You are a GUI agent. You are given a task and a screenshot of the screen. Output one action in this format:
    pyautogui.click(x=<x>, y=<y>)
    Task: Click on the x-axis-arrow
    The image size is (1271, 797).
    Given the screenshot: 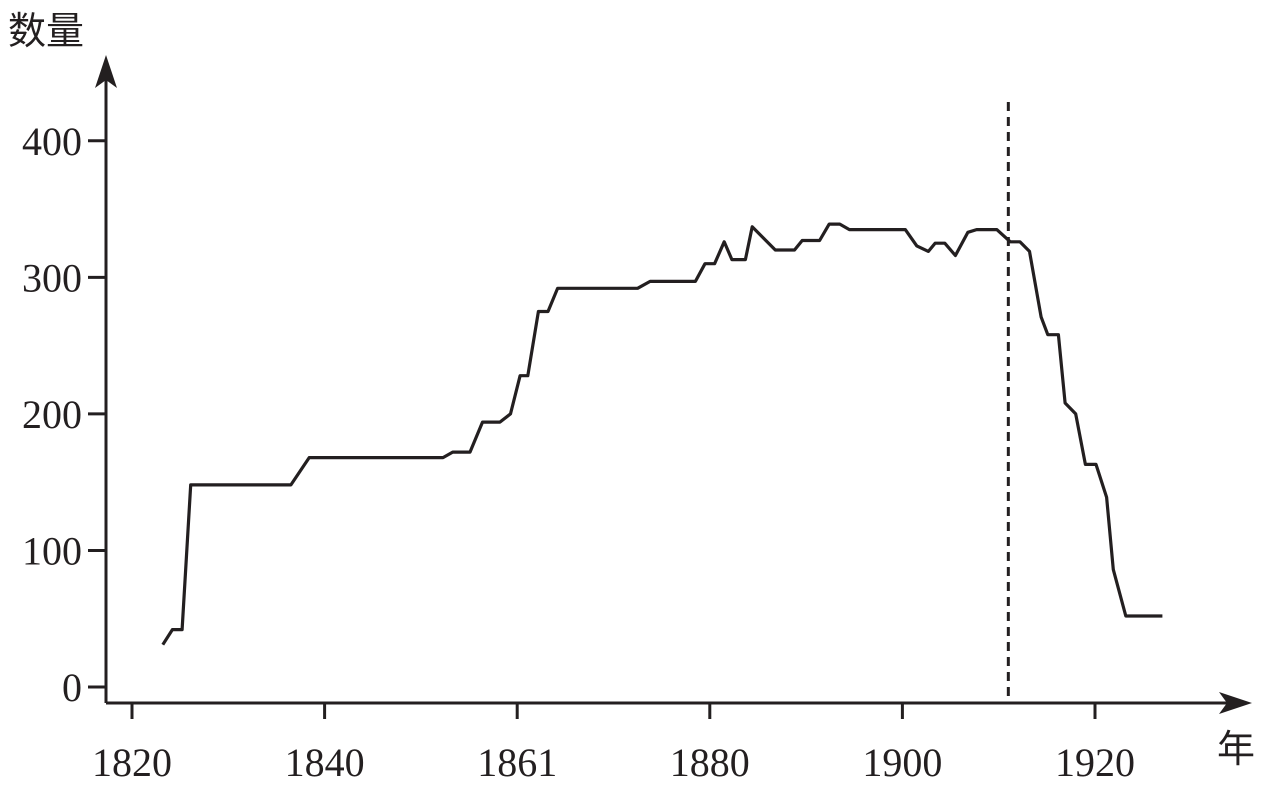 What is the action you would take?
    pyautogui.click(x=1235, y=703)
    